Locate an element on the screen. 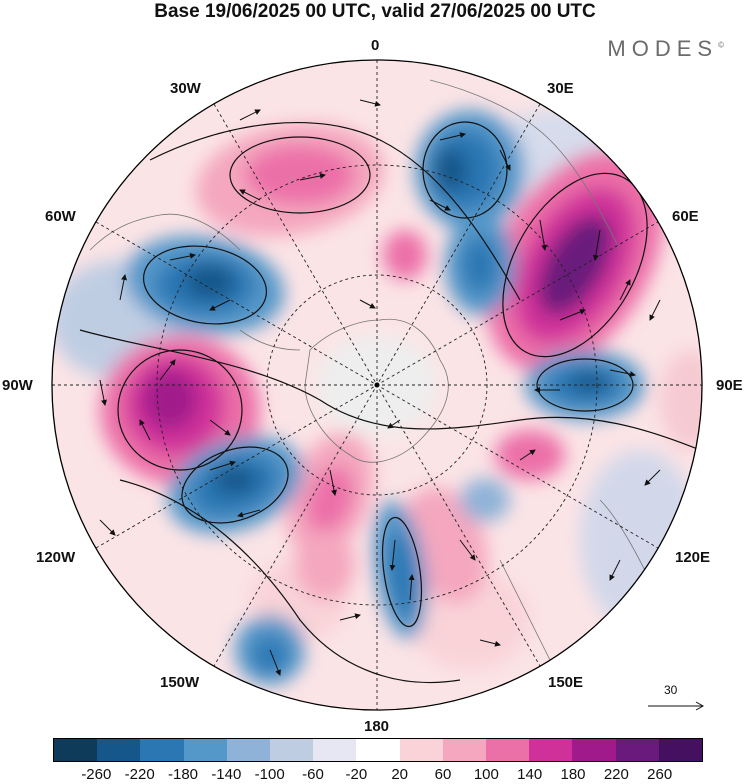 This screenshot has height=784, width=750. colorbar-tick-label: -180 is located at coordinates (183, 774).